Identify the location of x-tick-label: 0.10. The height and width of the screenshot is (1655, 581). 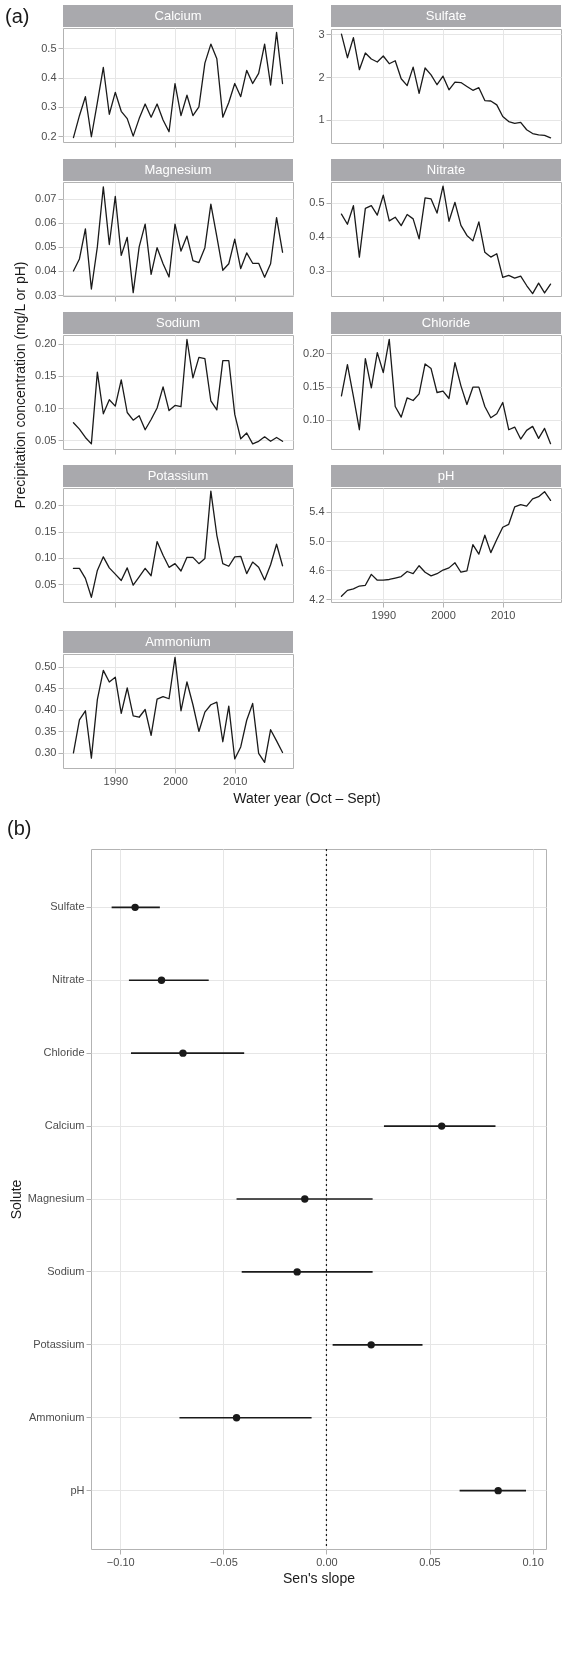
(533, 1561).